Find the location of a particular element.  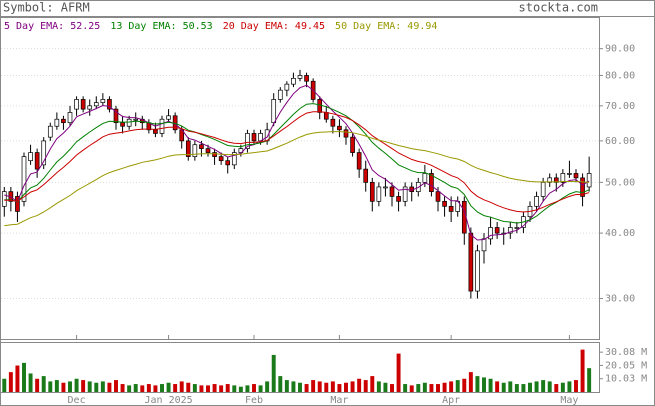

y-tick-label: 40.00 is located at coordinates (620, 233).